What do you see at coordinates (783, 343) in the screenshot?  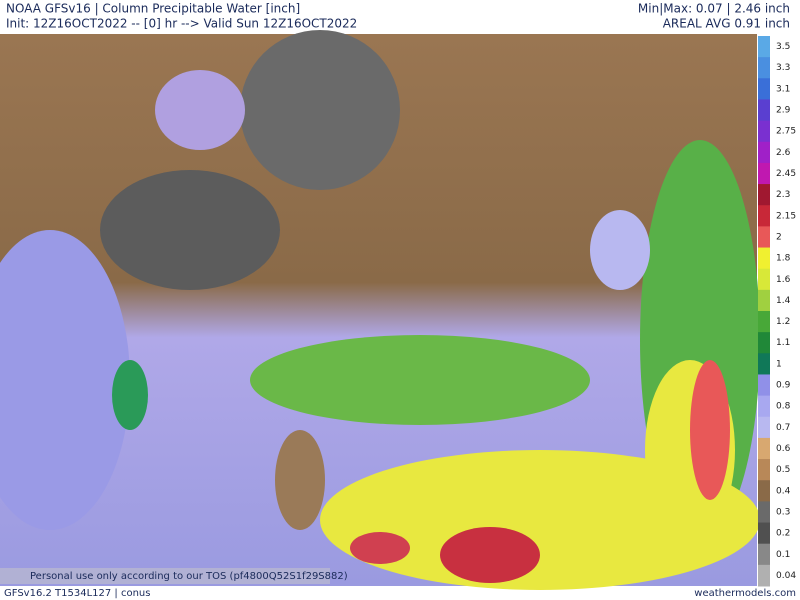 I see `colorbar-label: 1.1` at bounding box center [783, 343].